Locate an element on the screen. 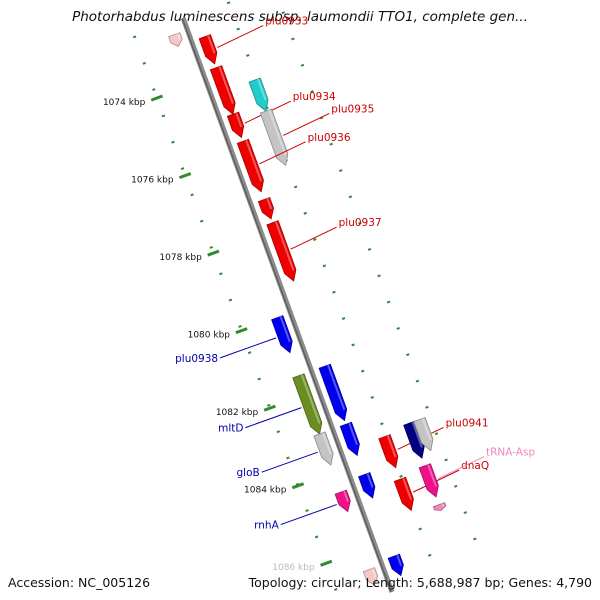  feature-plu0934-cyan is located at coordinates (258, 94).